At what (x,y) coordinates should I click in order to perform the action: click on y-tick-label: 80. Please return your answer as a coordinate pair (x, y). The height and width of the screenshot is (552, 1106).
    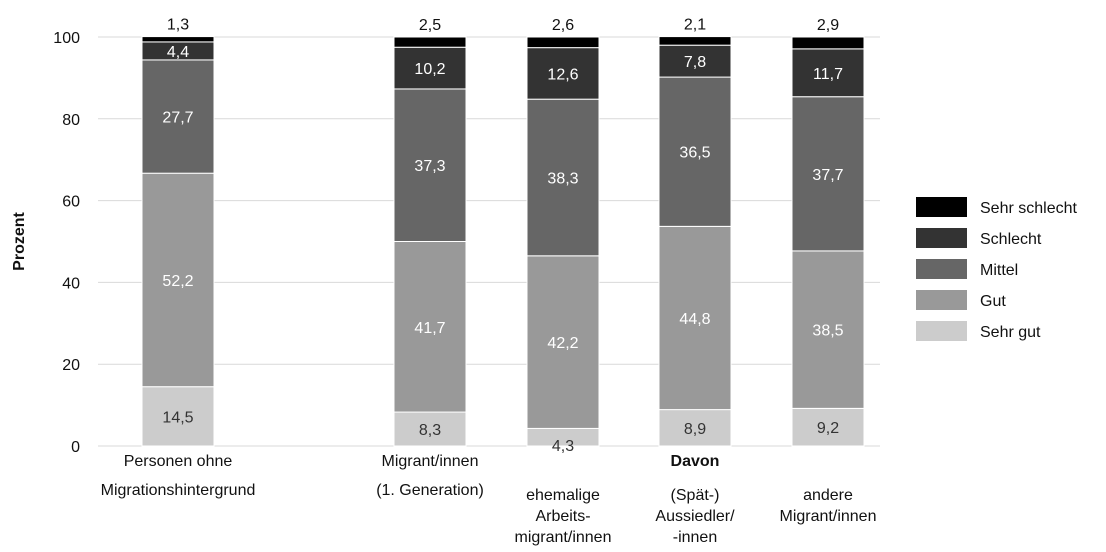
    Looking at the image, I should click on (71, 120).